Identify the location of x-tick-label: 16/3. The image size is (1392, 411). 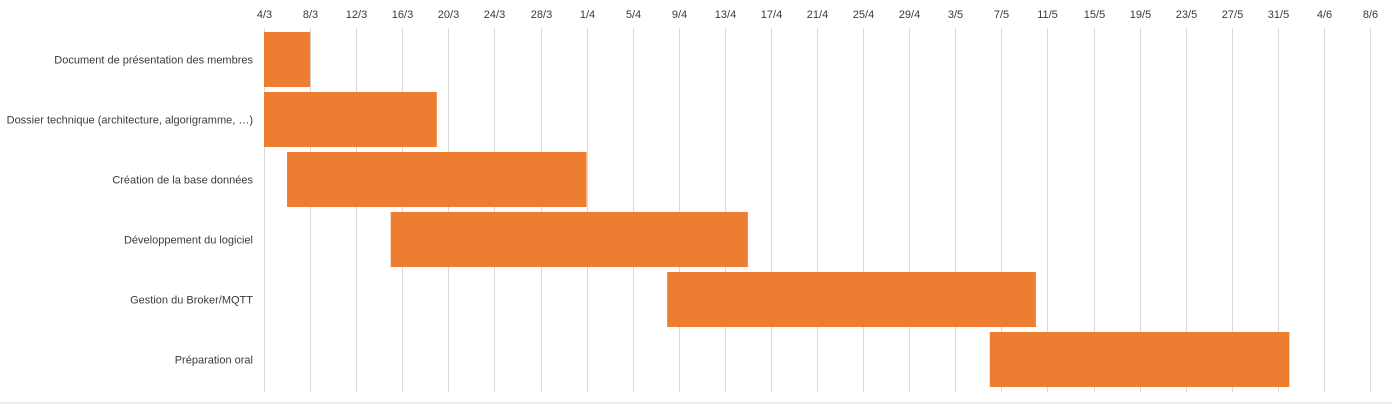
(402, 15).